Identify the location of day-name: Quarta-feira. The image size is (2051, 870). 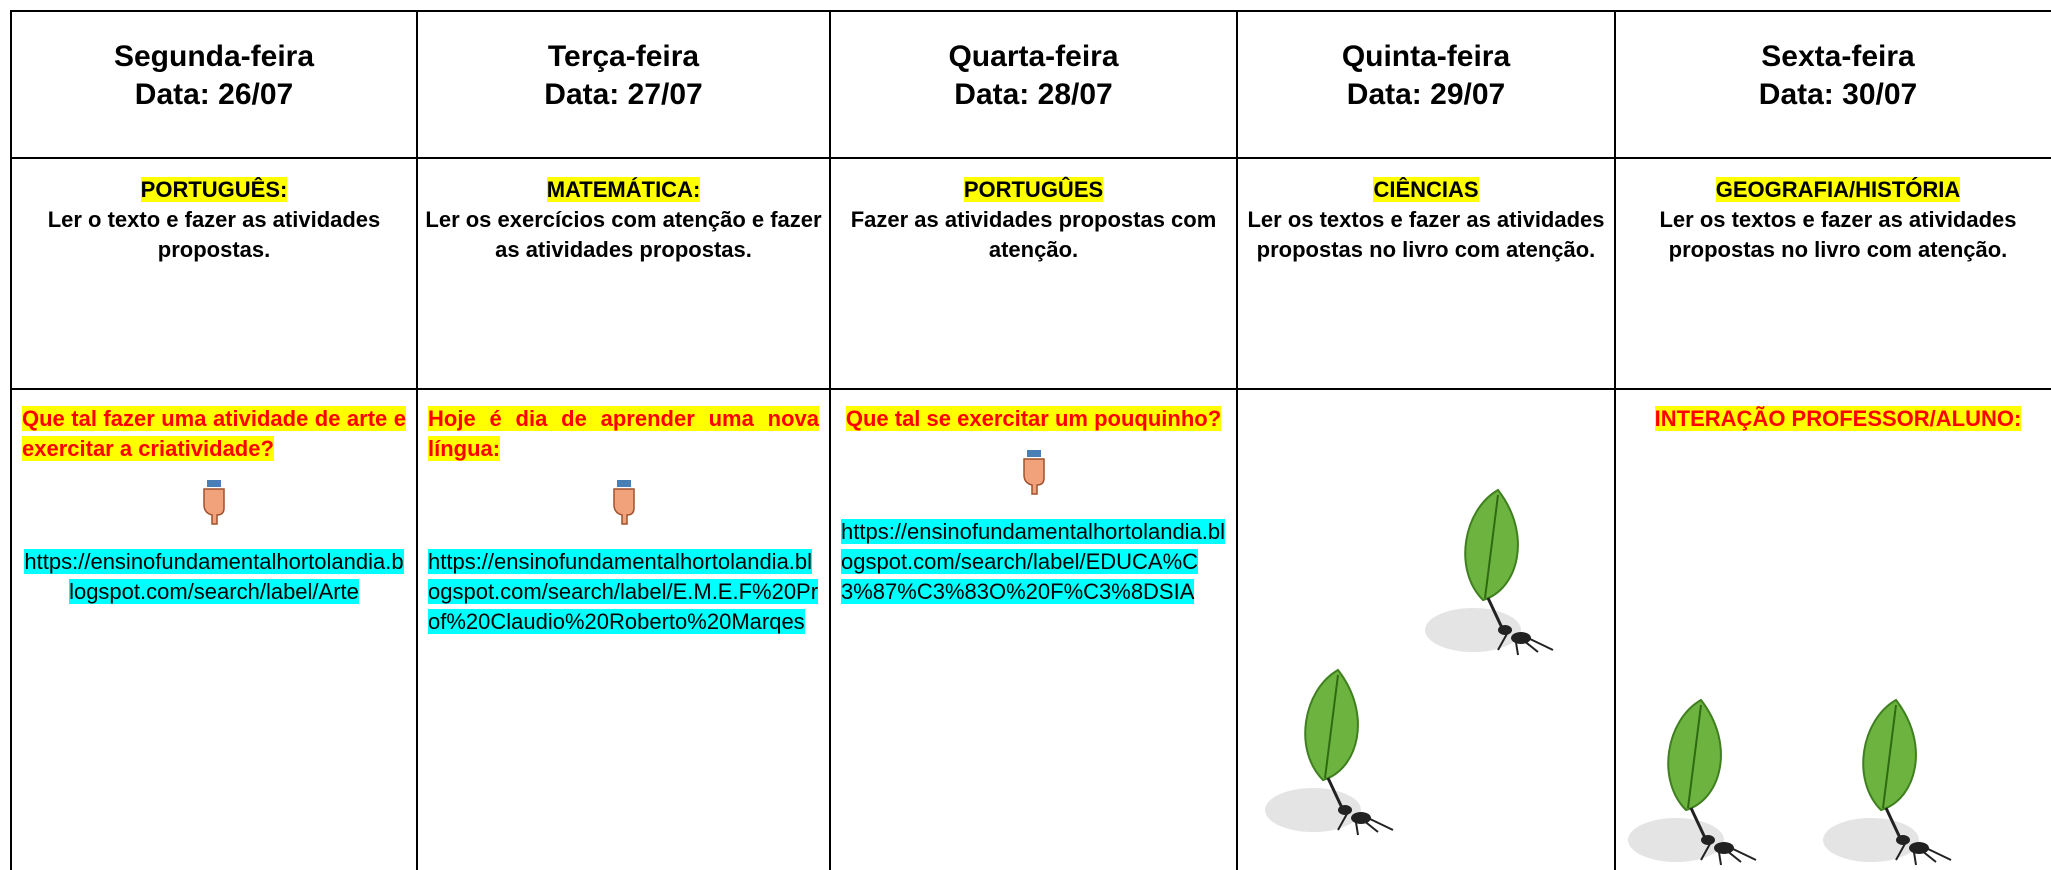
(1033, 56).